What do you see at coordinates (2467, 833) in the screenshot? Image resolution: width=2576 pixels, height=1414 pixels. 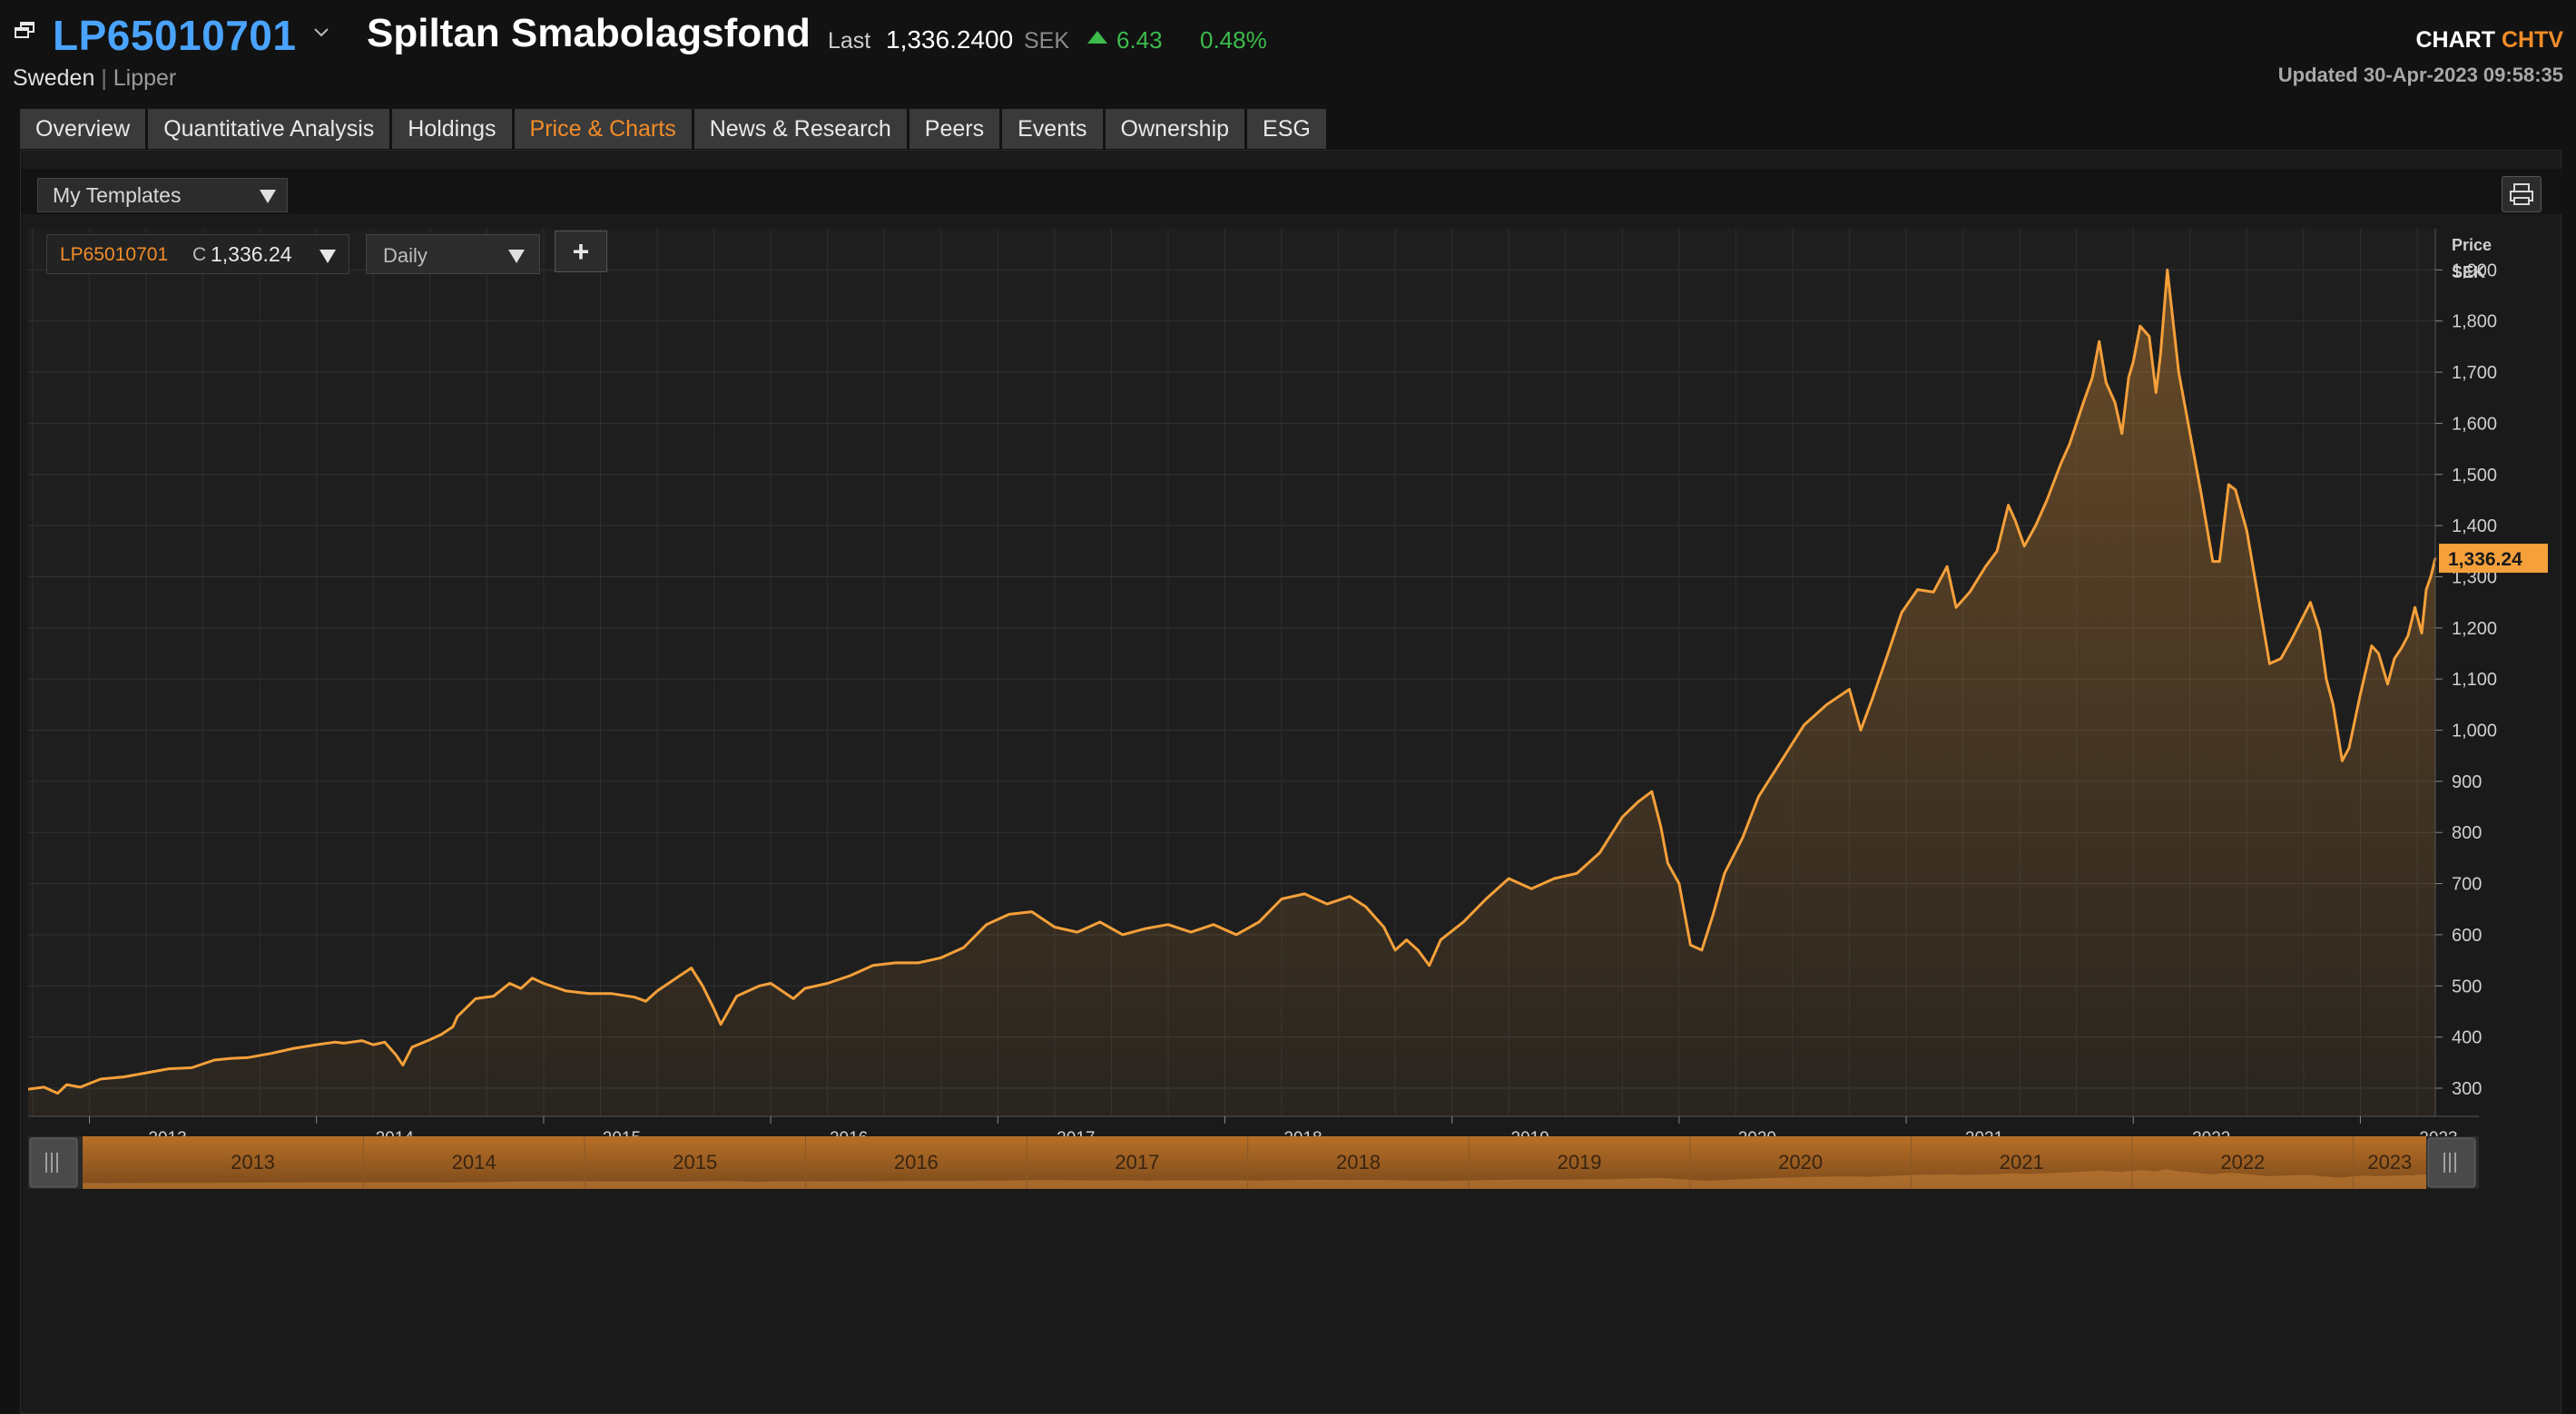 I see `y-tick-label: 800` at bounding box center [2467, 833].